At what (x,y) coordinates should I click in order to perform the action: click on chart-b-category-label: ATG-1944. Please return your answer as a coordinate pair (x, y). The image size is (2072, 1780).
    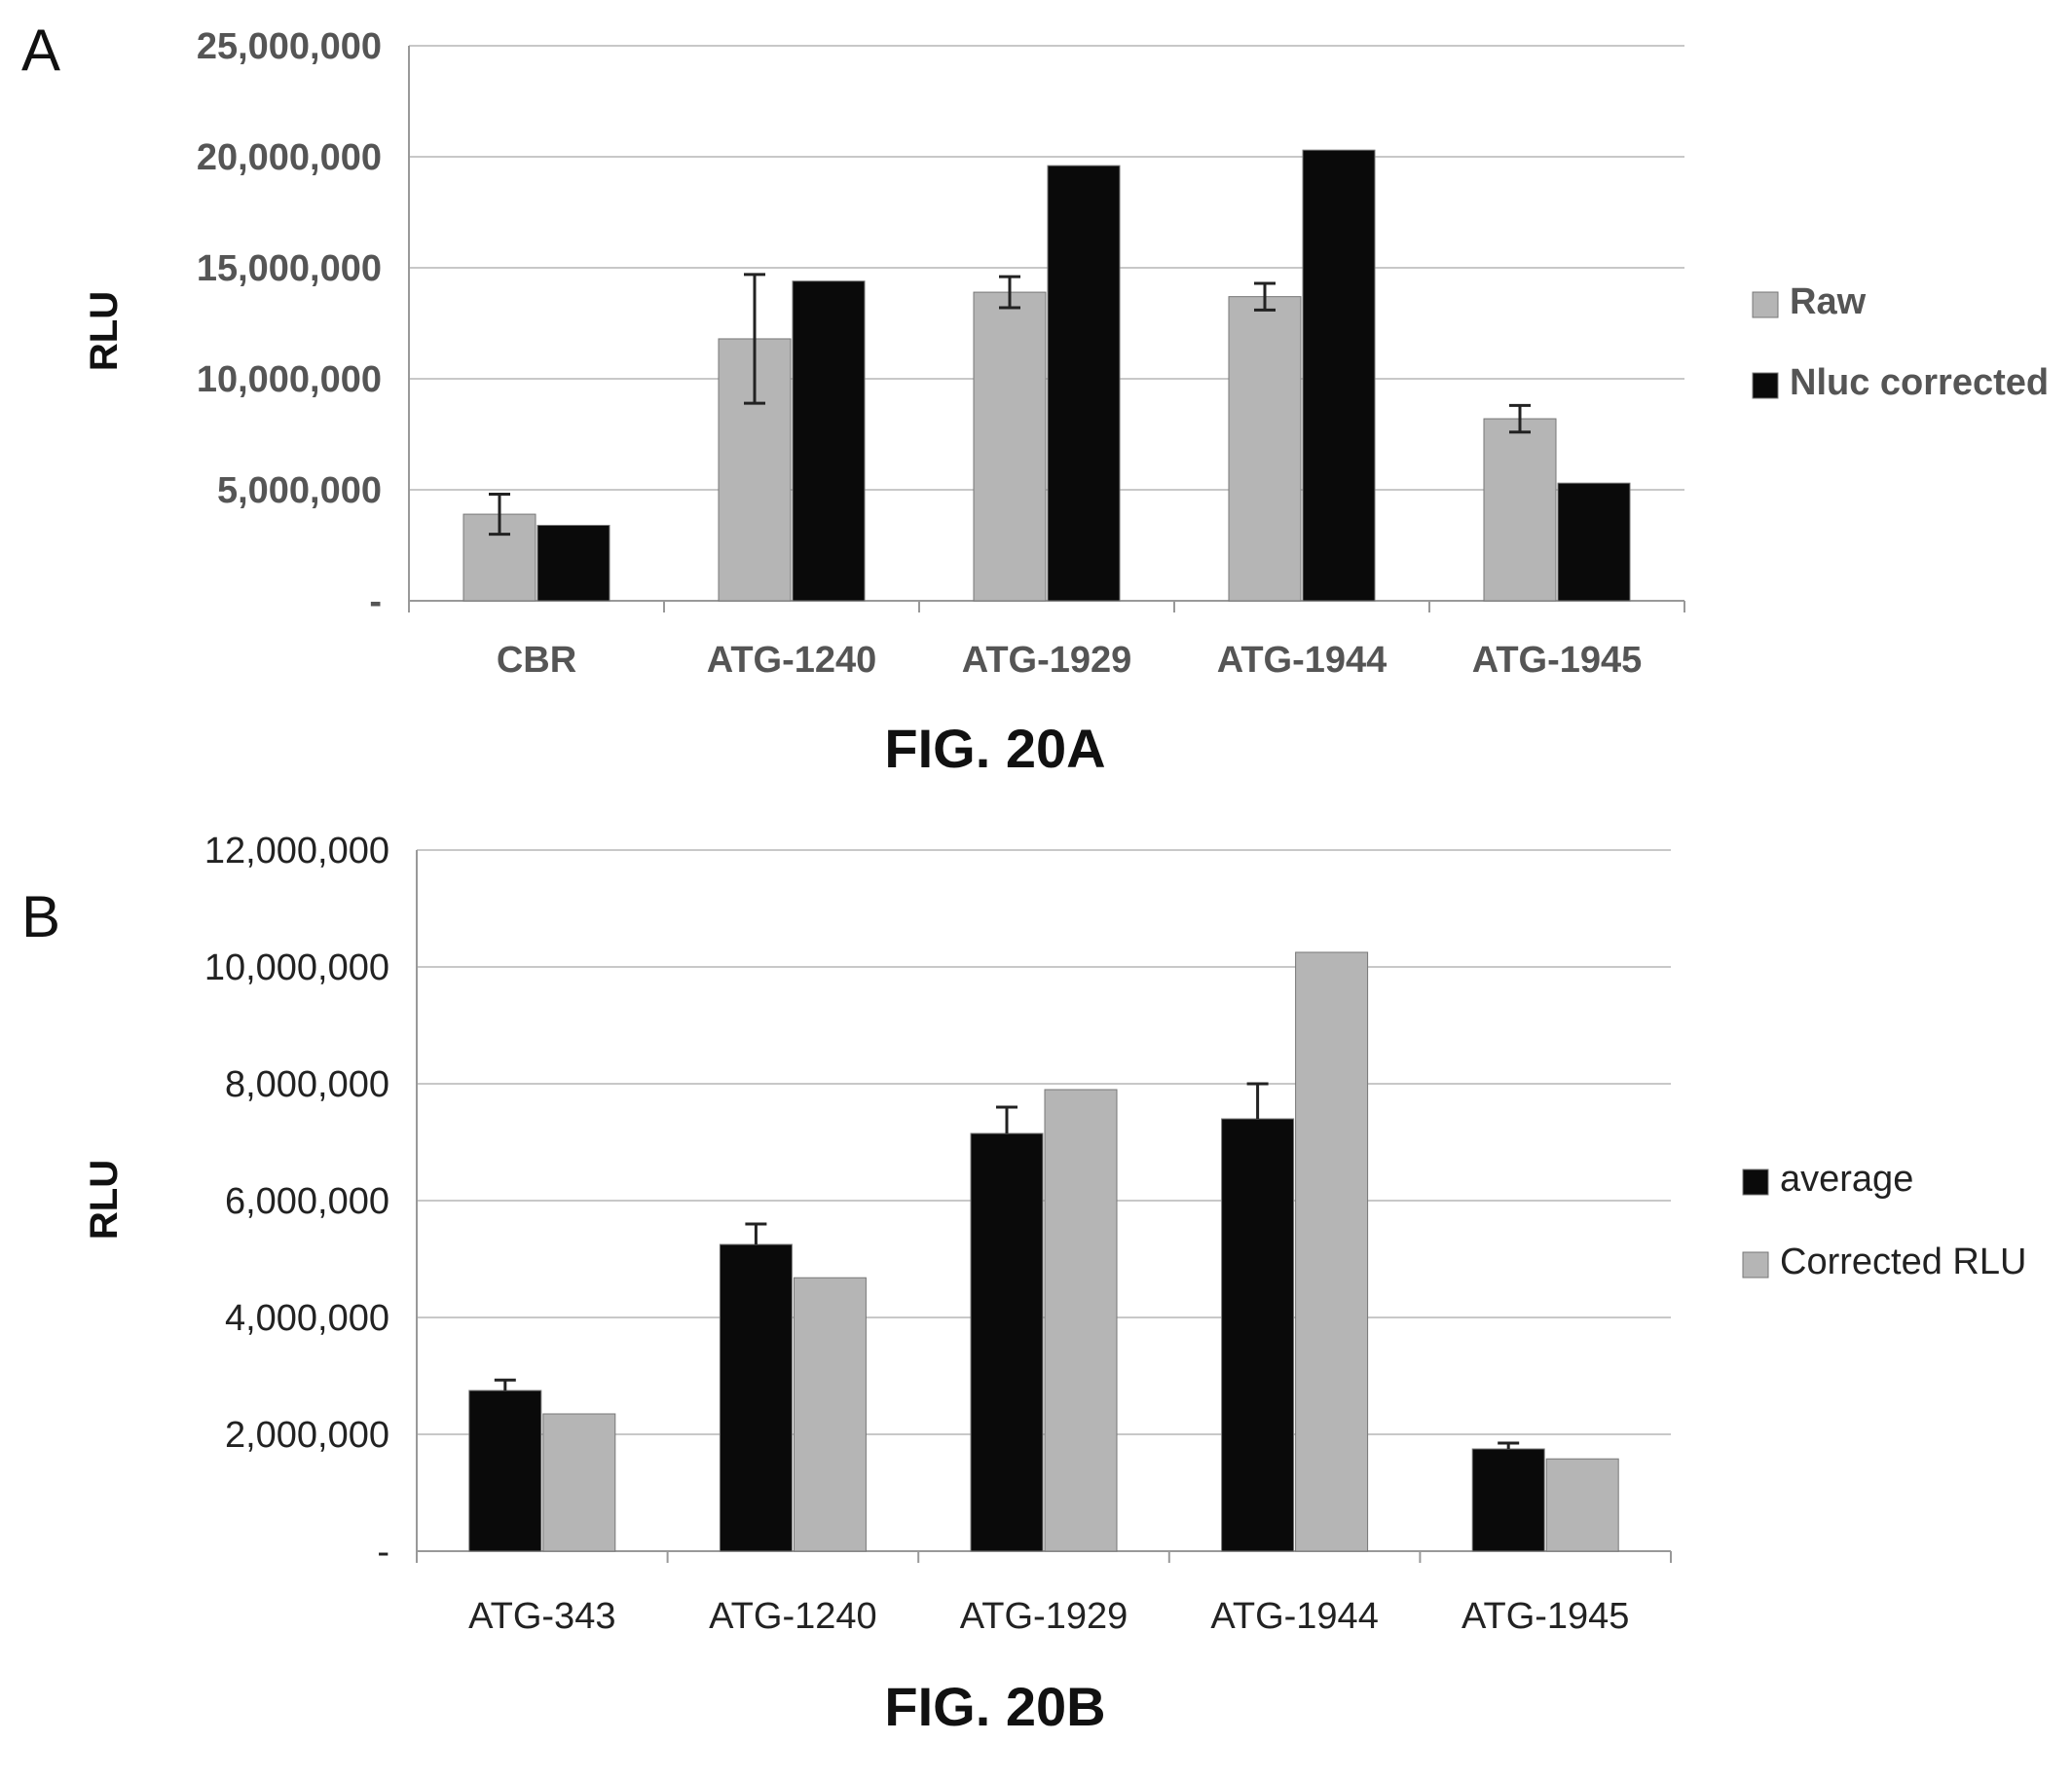
    Looking at the image, I should click on (1294, 1616).